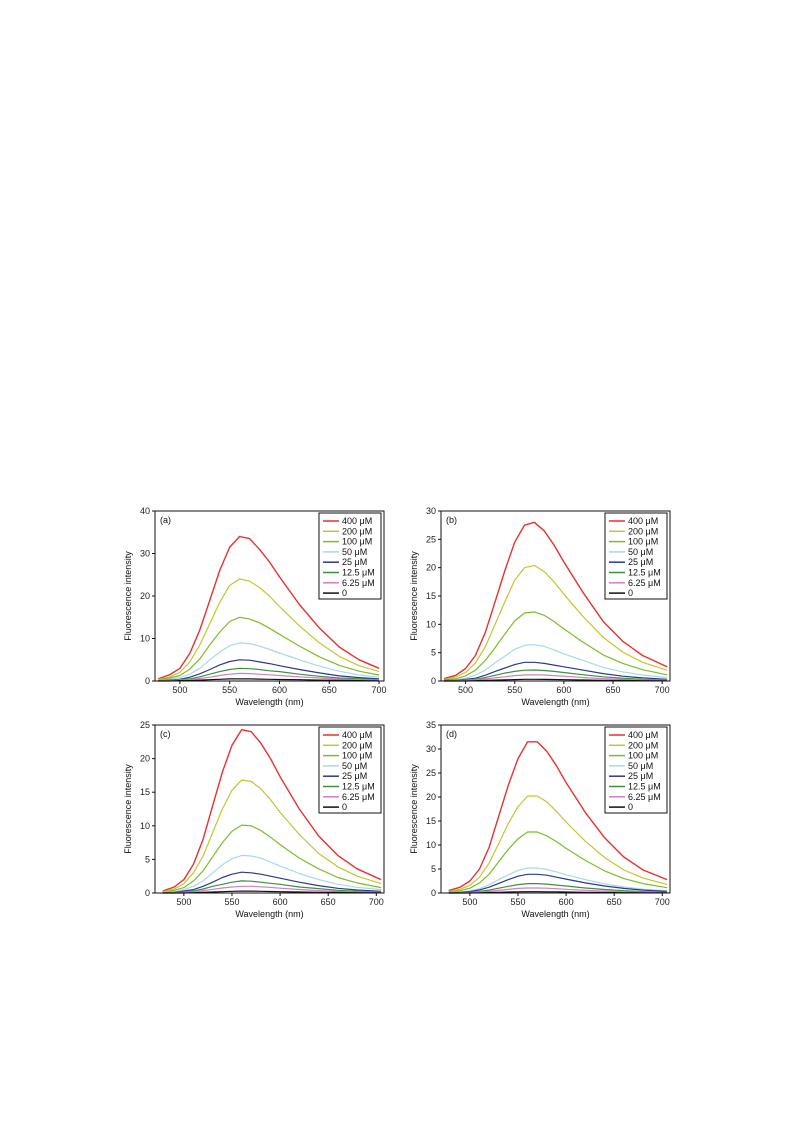 This screenshot has width=793, height=1123. I want to click on plot-frame, so click(555, 809).